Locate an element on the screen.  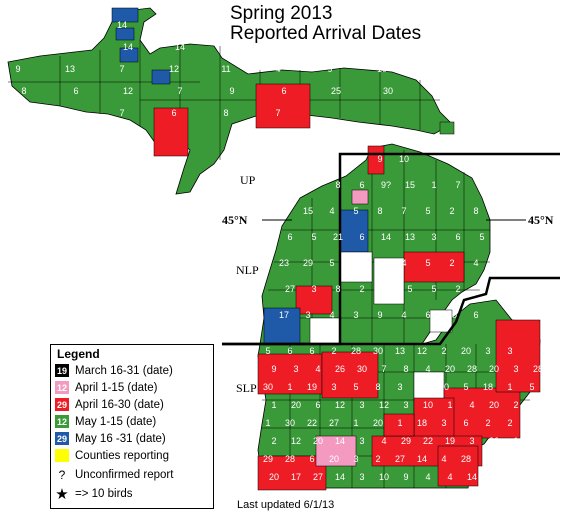
legend-swatch-april-late: 29 is located at coordinates (62, 404).